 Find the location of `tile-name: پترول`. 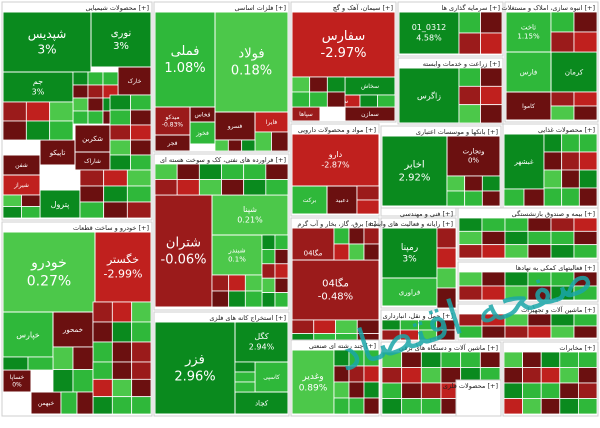

tile-name: پترول is located at coordinates (60, 204).